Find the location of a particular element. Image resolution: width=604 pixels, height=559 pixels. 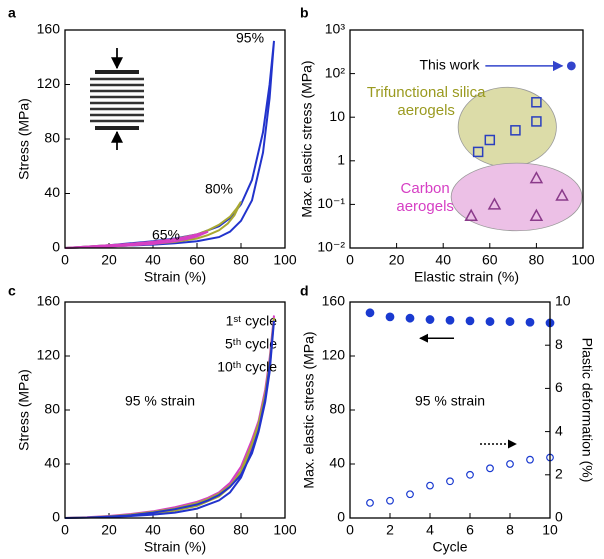

compression-icon is located at coordinates (117, 99).